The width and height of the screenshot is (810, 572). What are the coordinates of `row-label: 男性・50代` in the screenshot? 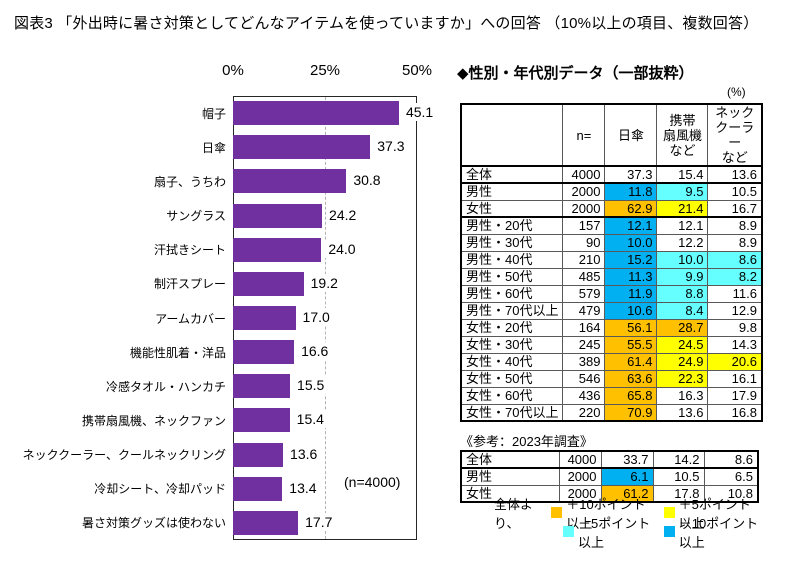 It's located at (512, 276).